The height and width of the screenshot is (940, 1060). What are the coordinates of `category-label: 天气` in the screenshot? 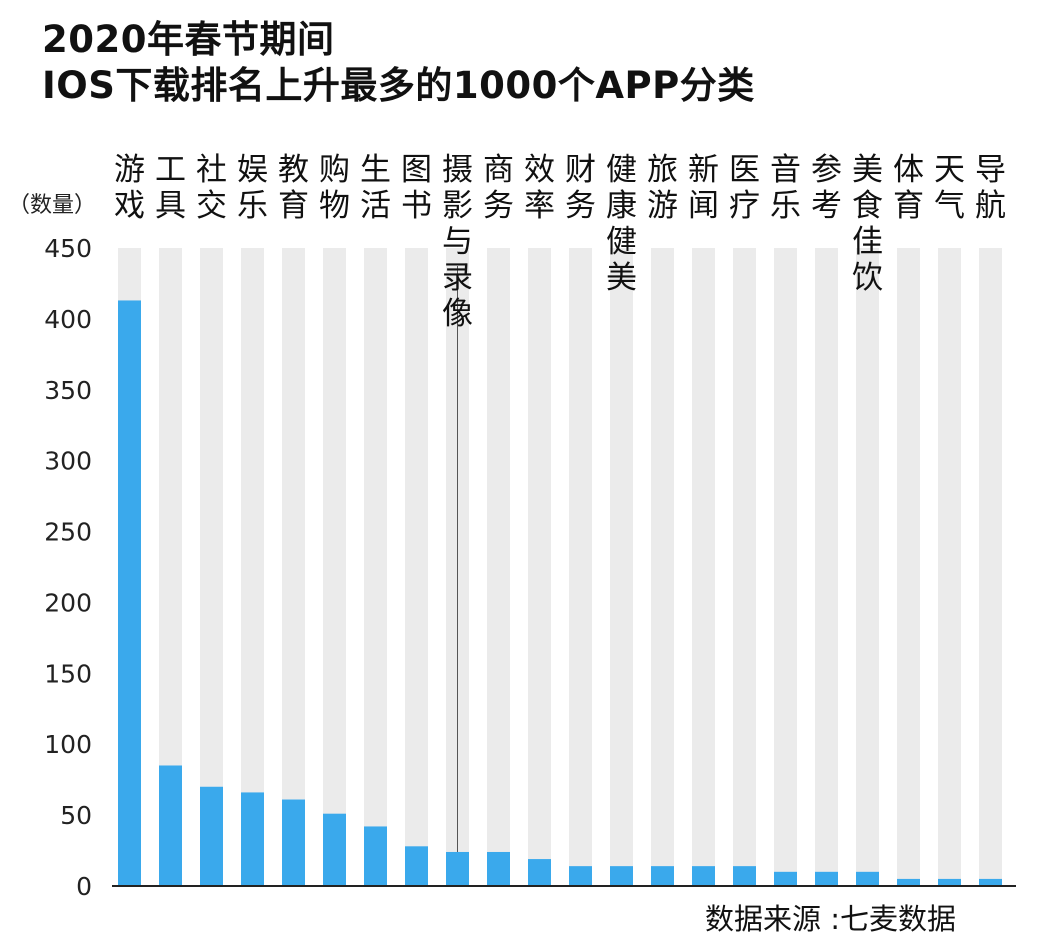 It's located at (949, 188).